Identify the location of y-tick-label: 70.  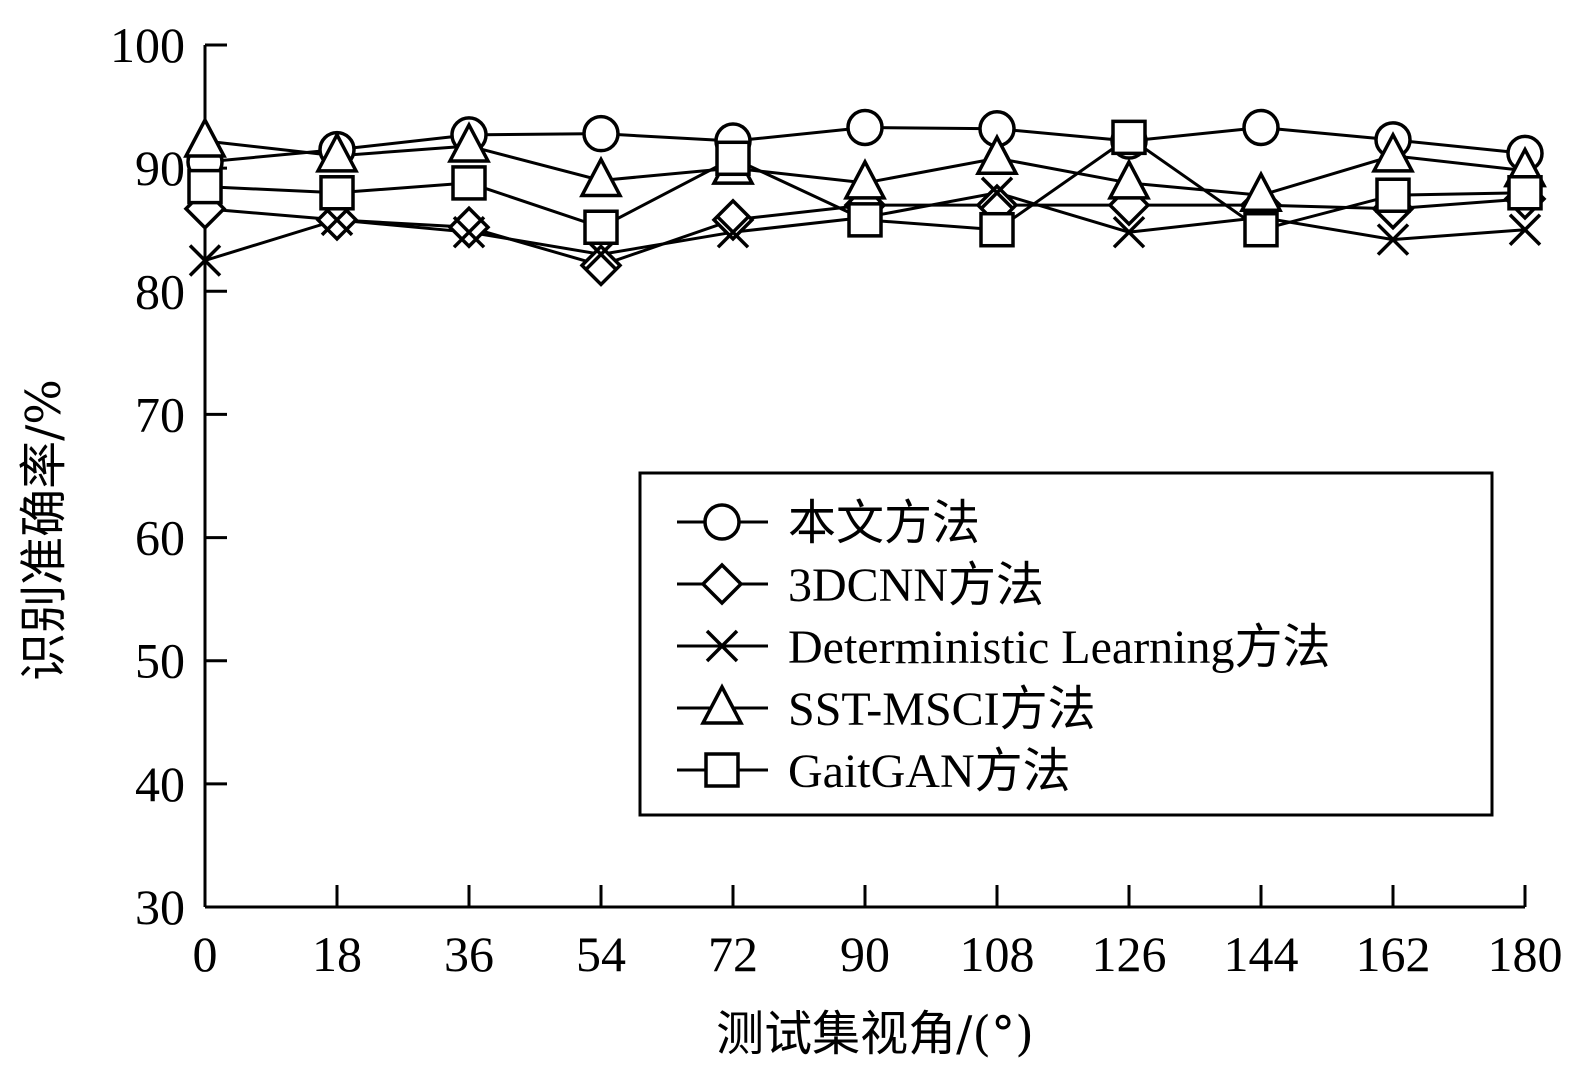
(160, 414).